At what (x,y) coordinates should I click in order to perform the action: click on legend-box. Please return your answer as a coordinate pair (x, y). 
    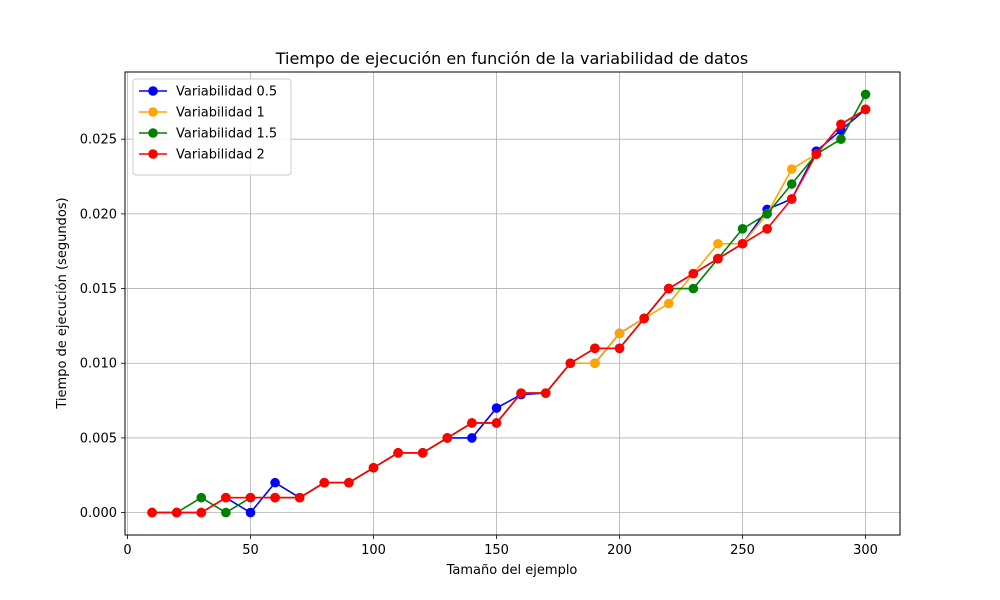
    Looking at the image, I should click on (212, 127).